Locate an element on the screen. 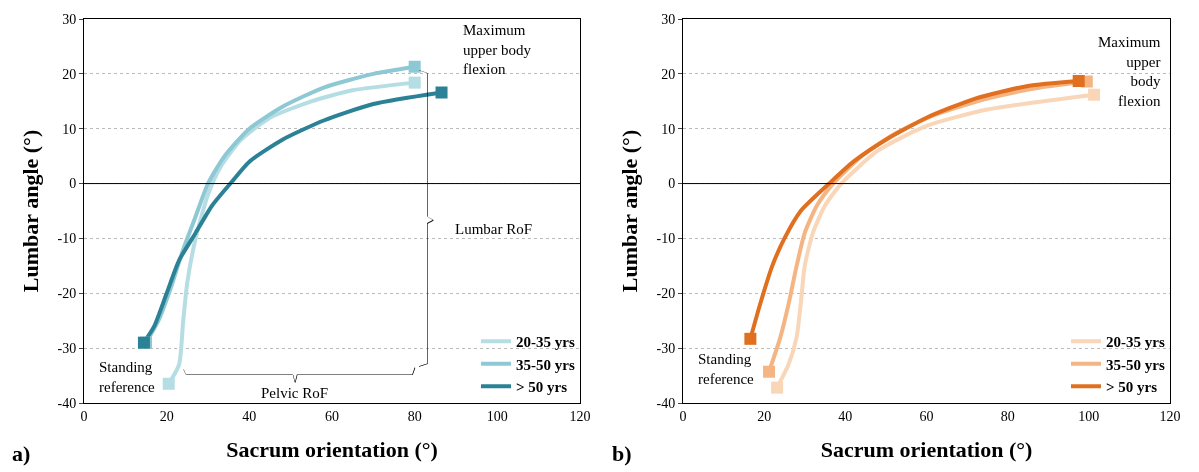  annotation: Lumbar RoF is located at coordinates (494, 229).